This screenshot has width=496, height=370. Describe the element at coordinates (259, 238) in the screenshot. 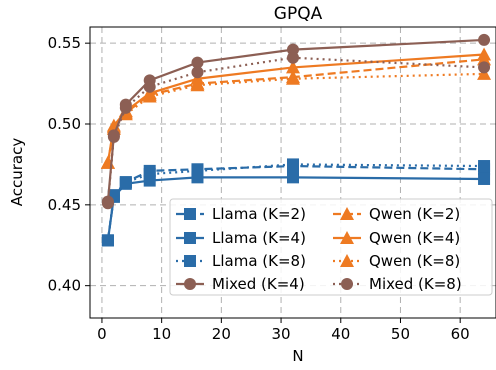

I see `legend-label: Llama (K=4)` at that location.